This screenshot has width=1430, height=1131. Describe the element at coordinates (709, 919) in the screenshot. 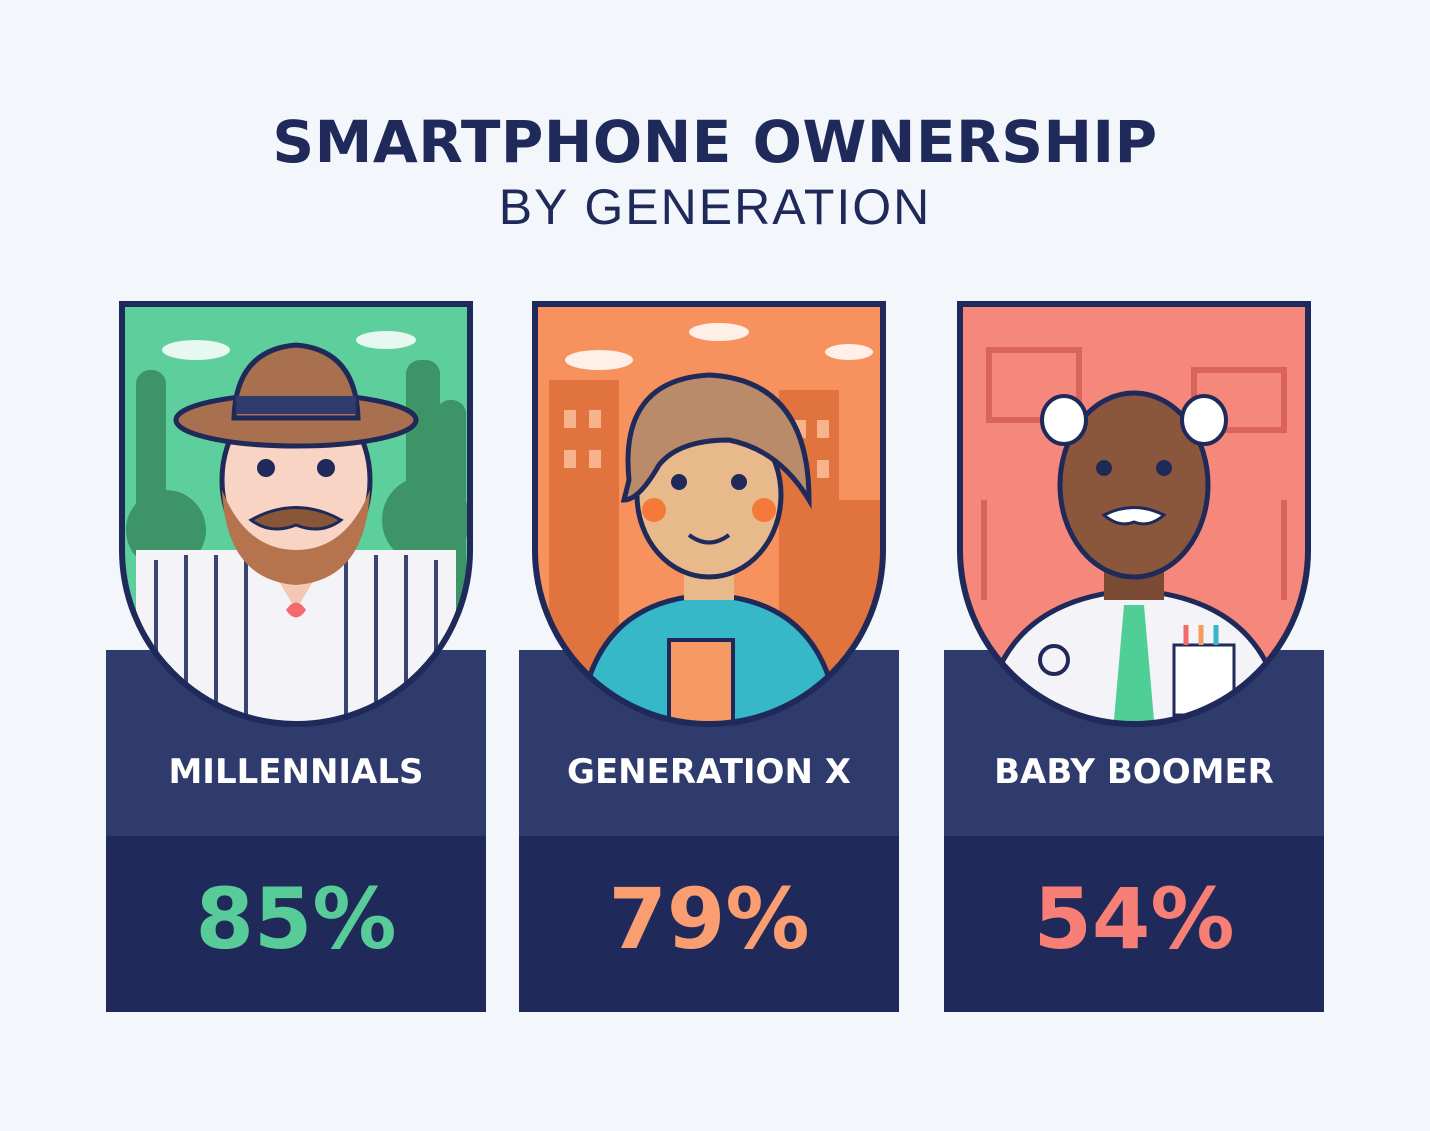

I see `ownership-value: 79%` at that location.